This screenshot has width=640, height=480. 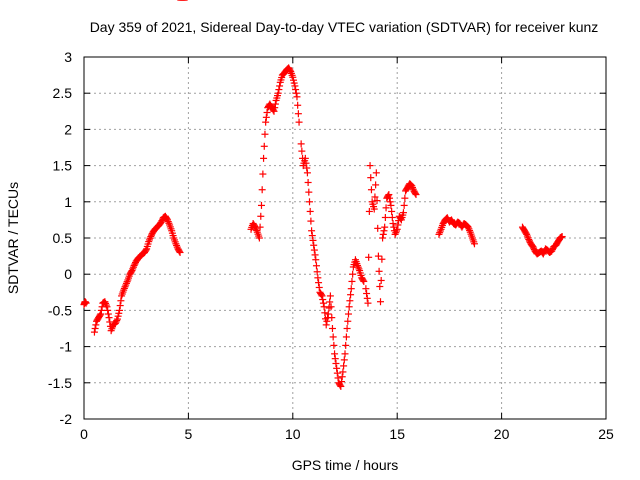 What do you see at coordinates (189, 434) in the screenshot?
I see `x-tick-label: 5` at bounding box center [189, 434].